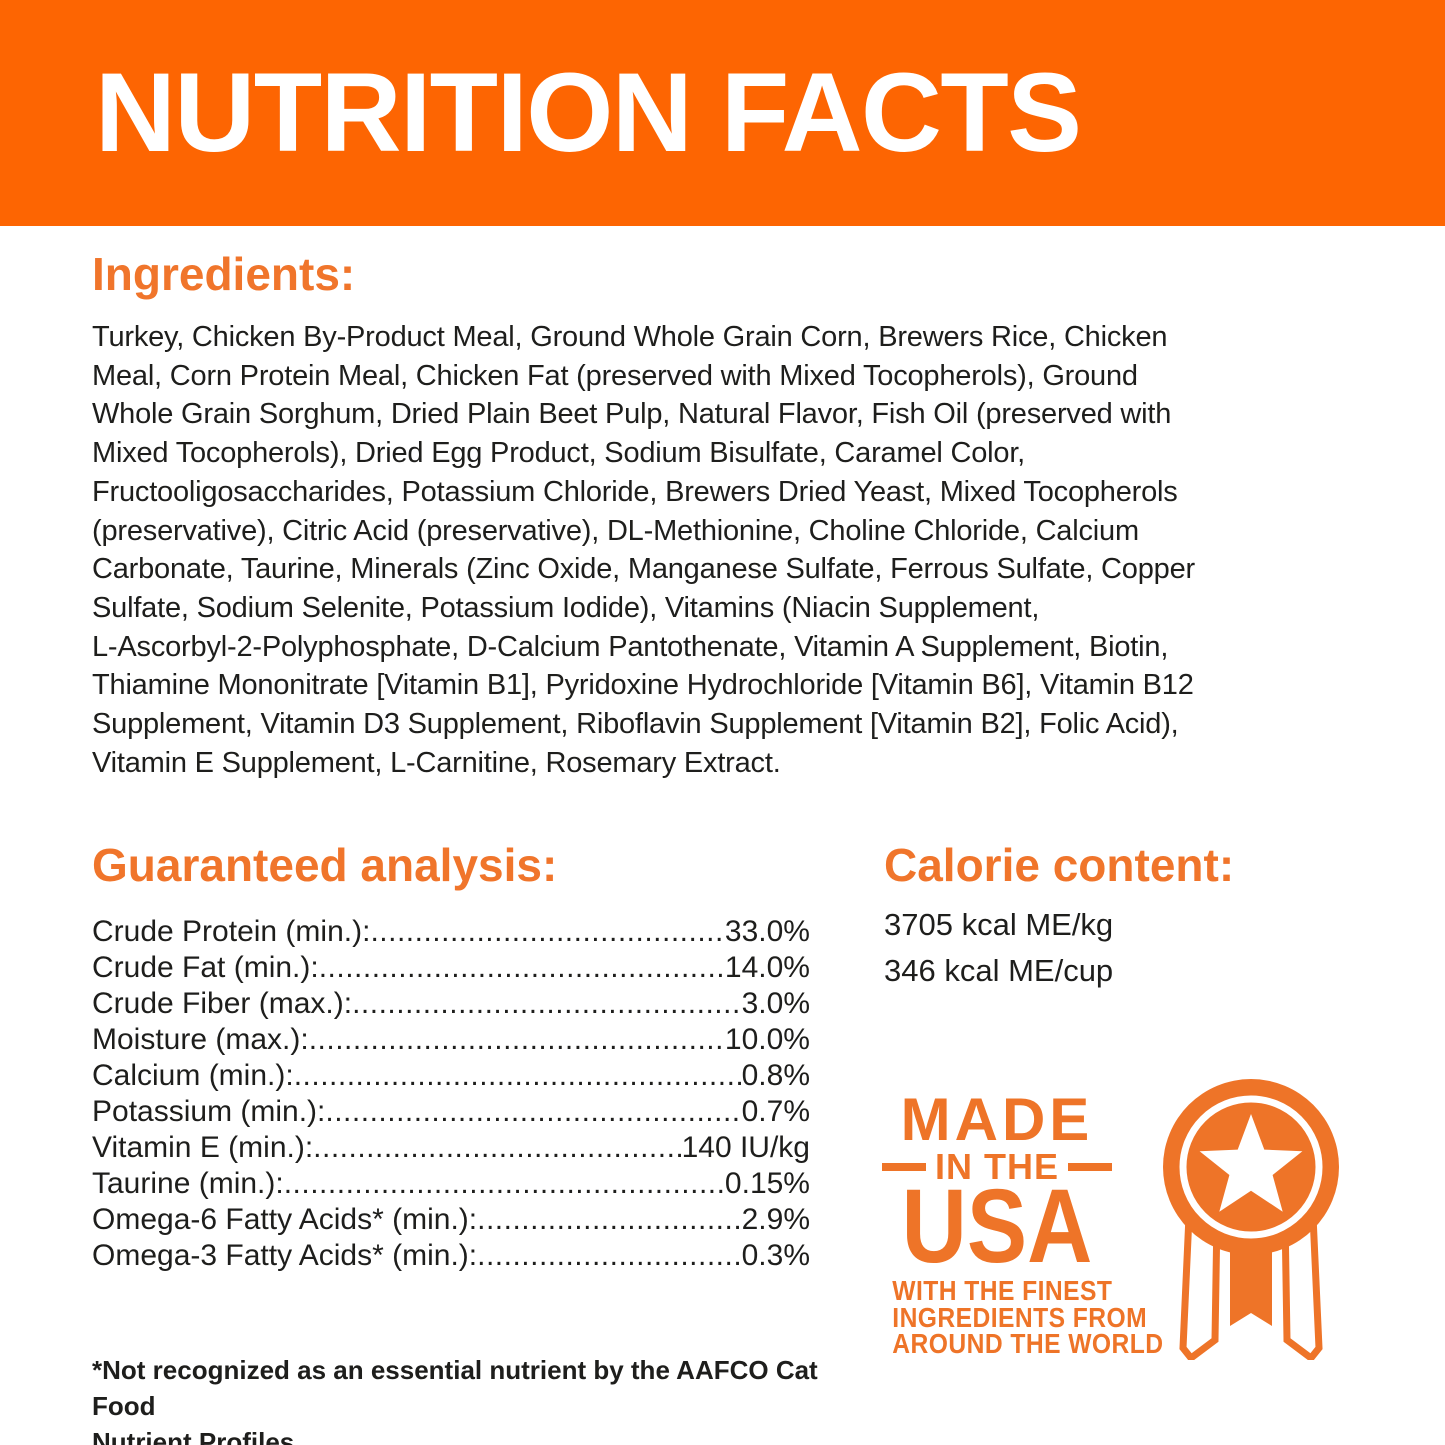 The height and width of the screenshot is (1445, 1445). I want to click on calorie-line: 346 kcal ME/cup, so click(999, 970).